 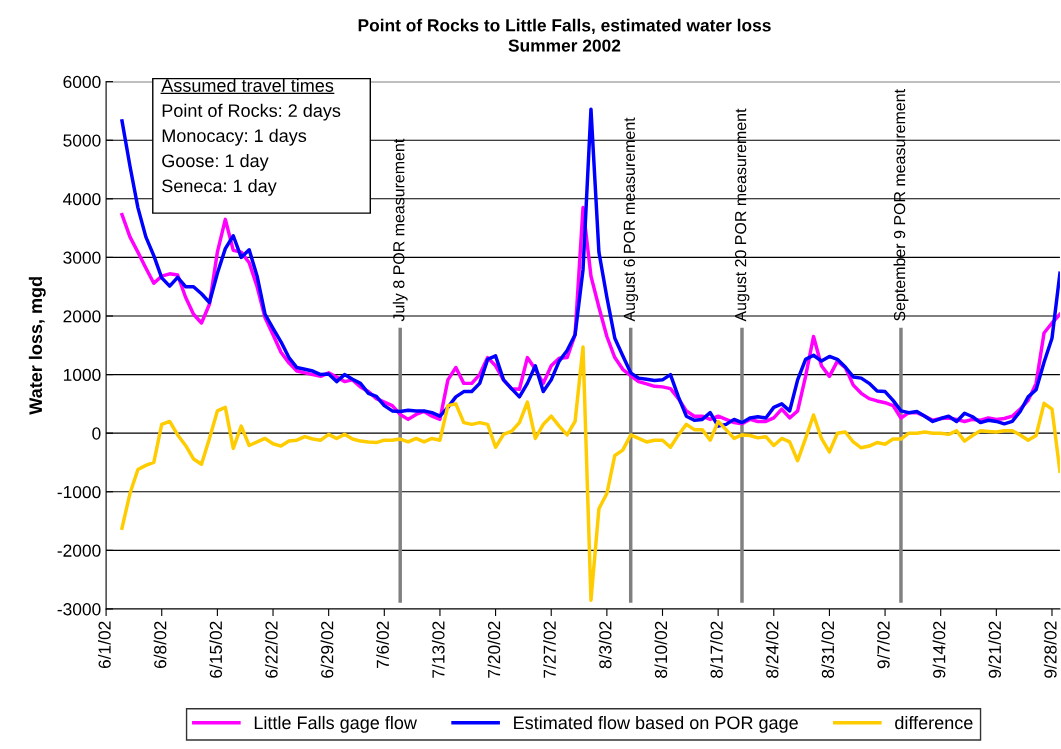 What do you see at coordinates (934, 722) in the screenshot?
I see `legend-label: difference` at bounding box center [934, 722].